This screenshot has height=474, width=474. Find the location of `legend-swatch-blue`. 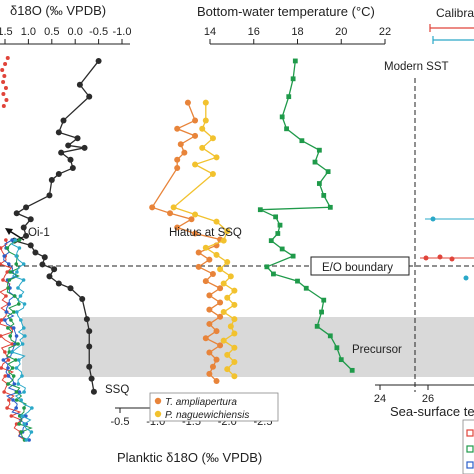

legend-swatch-blue is located at coordinates (470, 465).